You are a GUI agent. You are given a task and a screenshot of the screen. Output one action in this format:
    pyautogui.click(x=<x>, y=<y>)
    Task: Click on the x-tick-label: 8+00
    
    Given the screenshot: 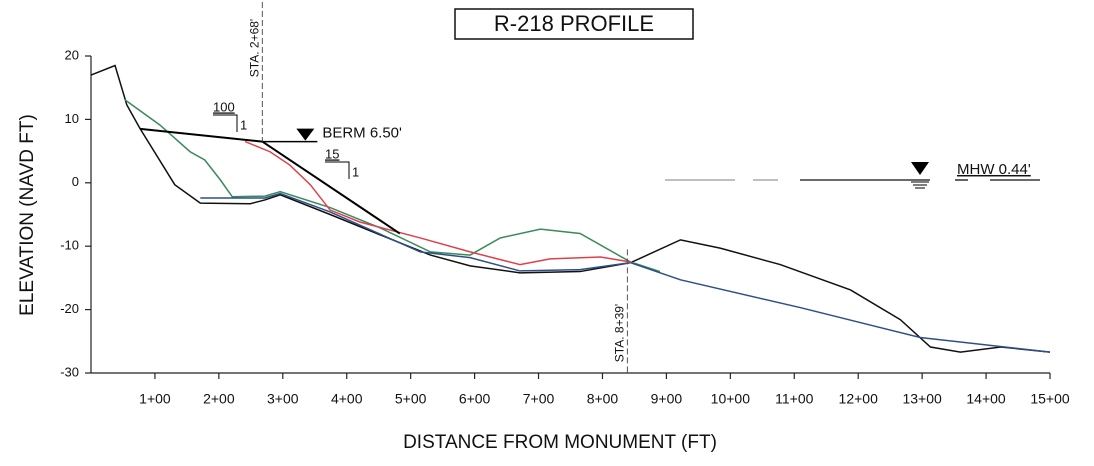 What is the action you would take?
    pyautogui.click(x=603, y=399)
    